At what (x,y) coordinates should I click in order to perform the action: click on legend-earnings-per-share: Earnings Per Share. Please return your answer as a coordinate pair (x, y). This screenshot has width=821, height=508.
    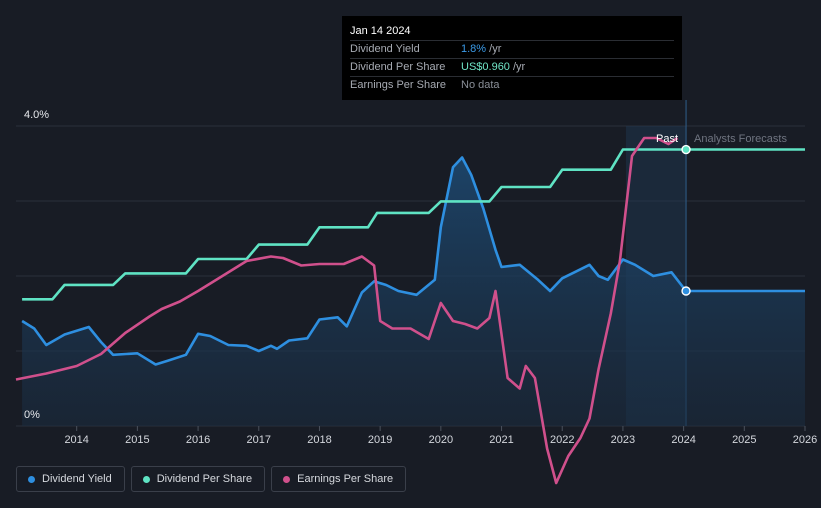
    Looking at the image, I should click on (339, 479).